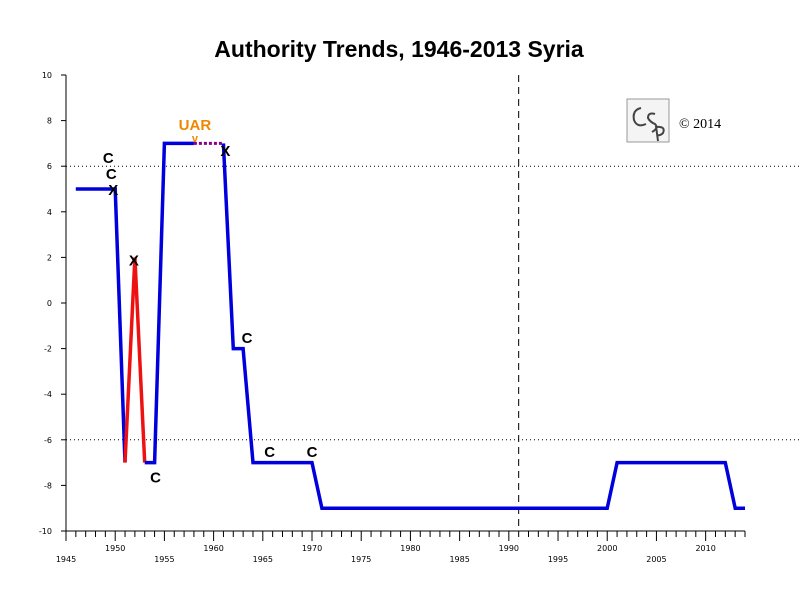  I want to click on uar-label: UAR, so click(195, 125).